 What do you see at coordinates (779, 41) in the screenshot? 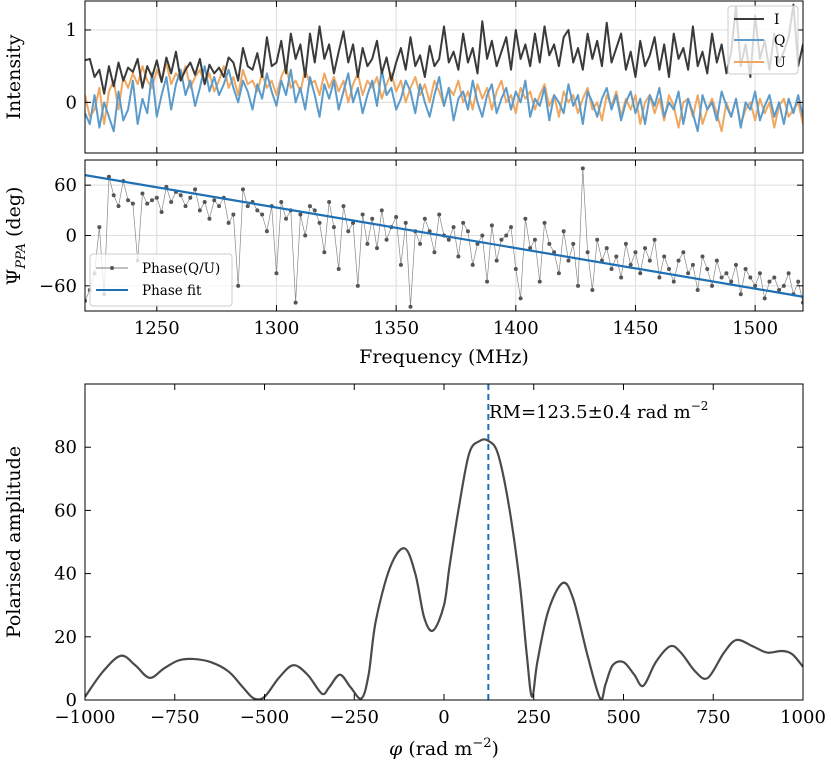
I see `legend-label-q: Q` at bounding box center [779, 41].